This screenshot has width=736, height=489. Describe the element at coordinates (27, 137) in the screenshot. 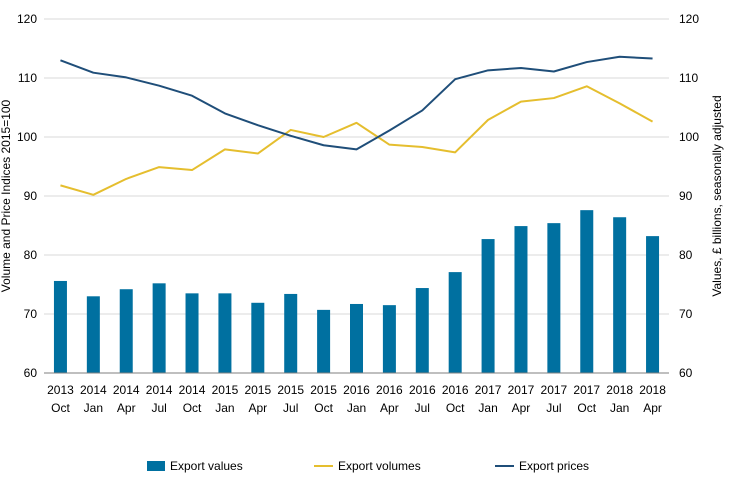

I see `left-tick-label: 100` at that location.